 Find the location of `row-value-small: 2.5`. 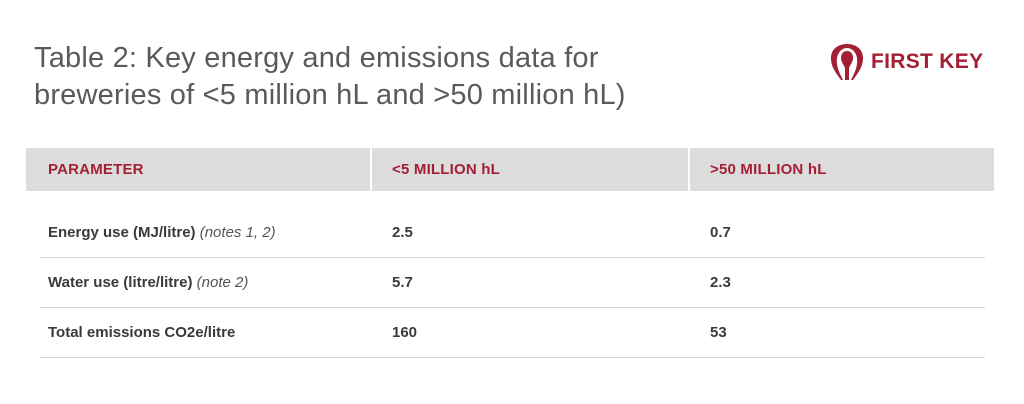

row-value-small: 2.5 is located at coordinates (402, 232).